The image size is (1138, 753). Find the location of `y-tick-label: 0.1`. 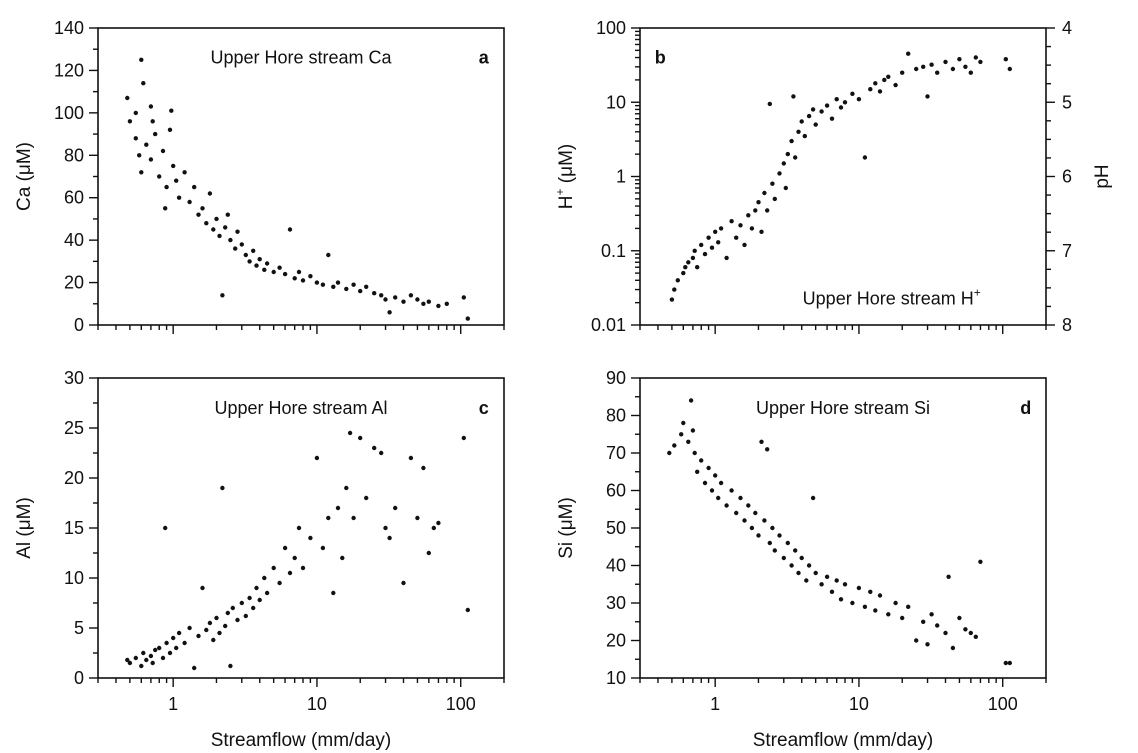

y-tick-label: 0.1 is located at coordinates (613, 251).